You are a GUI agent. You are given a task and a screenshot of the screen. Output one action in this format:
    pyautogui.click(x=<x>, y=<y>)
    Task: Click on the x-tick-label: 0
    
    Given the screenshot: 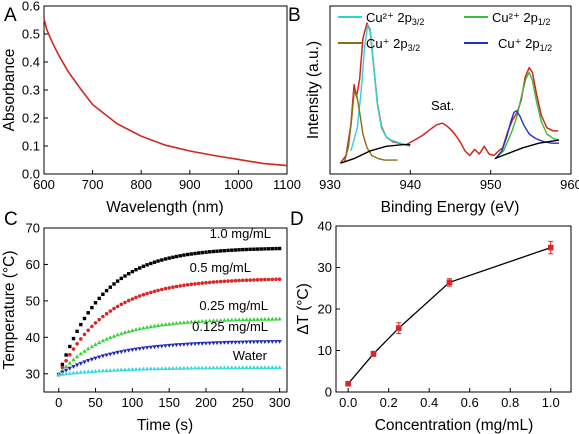 What is the action you would take?
    pyautogui.click(x=58, y=402)
    